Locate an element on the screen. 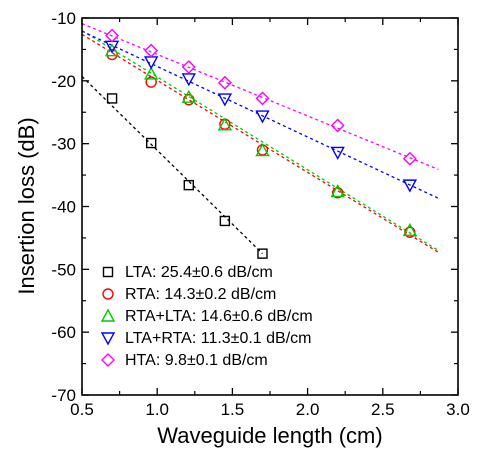 Image resolution: width=486 pixels, height=454 pixels. legend-marker-square is located at coordinates (108, 272).